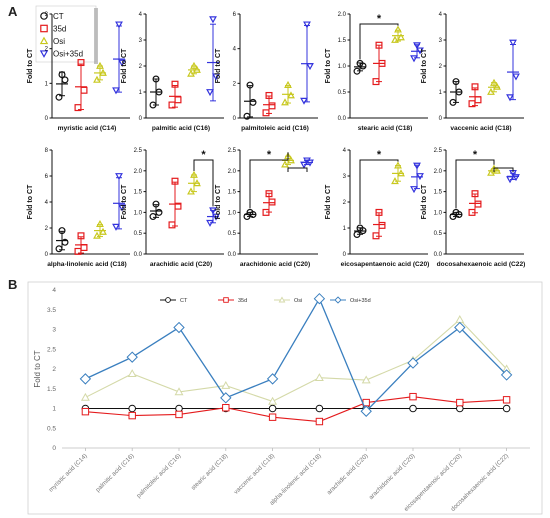  Describe the element at coordinates (51, 310) in the screenshot. I see `y-tick-label: 3.5` at that location.